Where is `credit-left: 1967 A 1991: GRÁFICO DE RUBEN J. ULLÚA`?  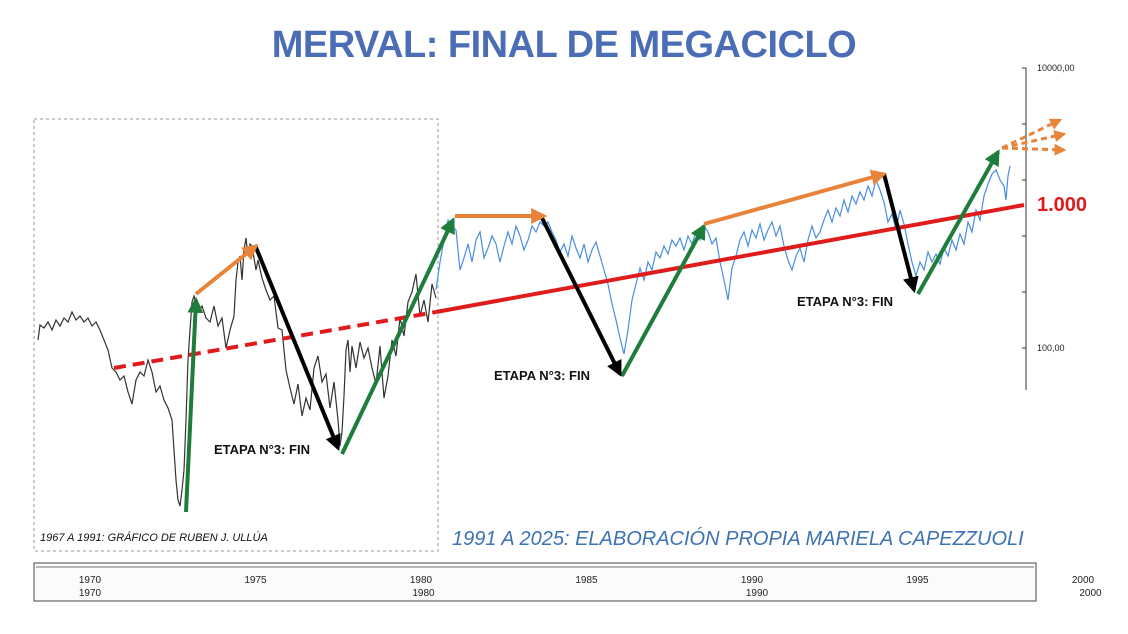 credit-left: 1967 A 1991: GRÁFICO DE RUBEN J. ULLÚA is located at coordinates (154, 538).